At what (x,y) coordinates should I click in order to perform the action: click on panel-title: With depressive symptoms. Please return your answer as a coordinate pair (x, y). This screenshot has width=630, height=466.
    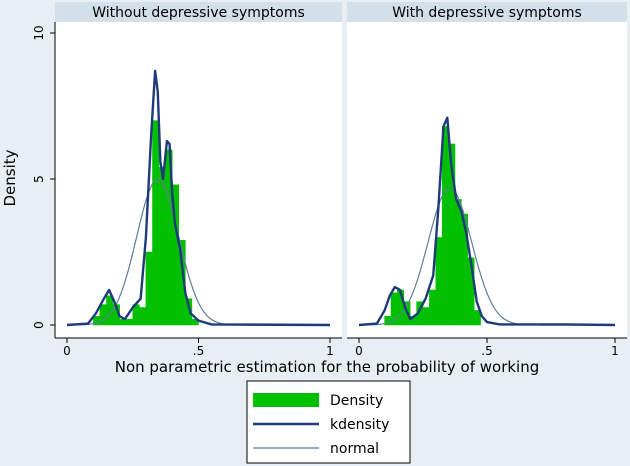
    Looking at the image, I should click on (487, 13).